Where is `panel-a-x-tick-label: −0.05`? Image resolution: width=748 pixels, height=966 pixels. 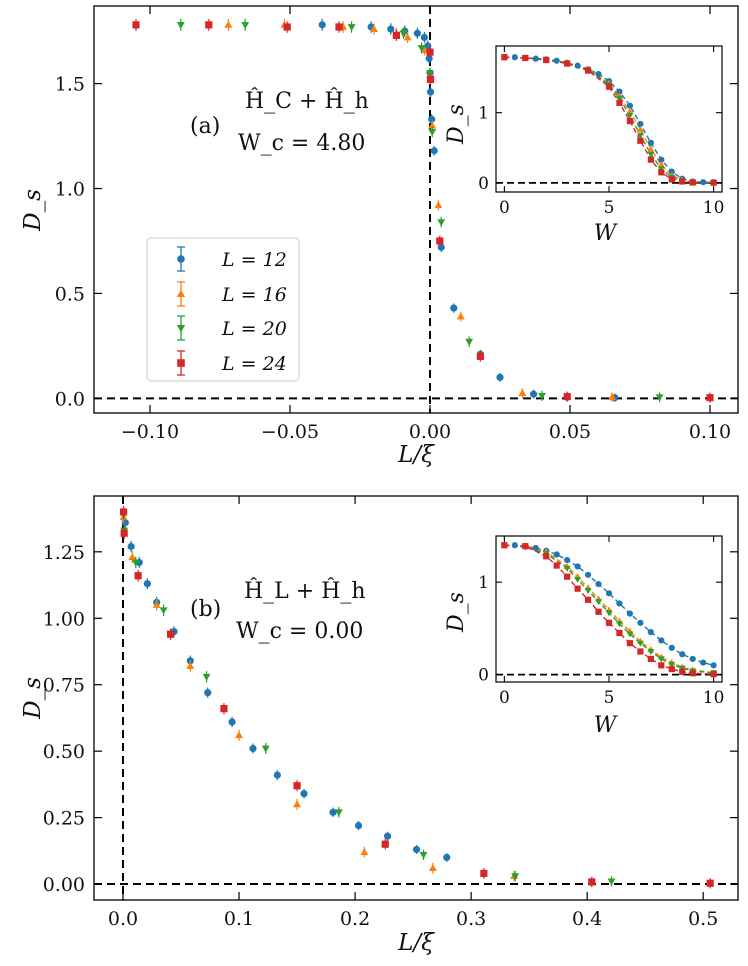
panel-a-x-tick-label: −0.05 is located at coordinates (290, 432).